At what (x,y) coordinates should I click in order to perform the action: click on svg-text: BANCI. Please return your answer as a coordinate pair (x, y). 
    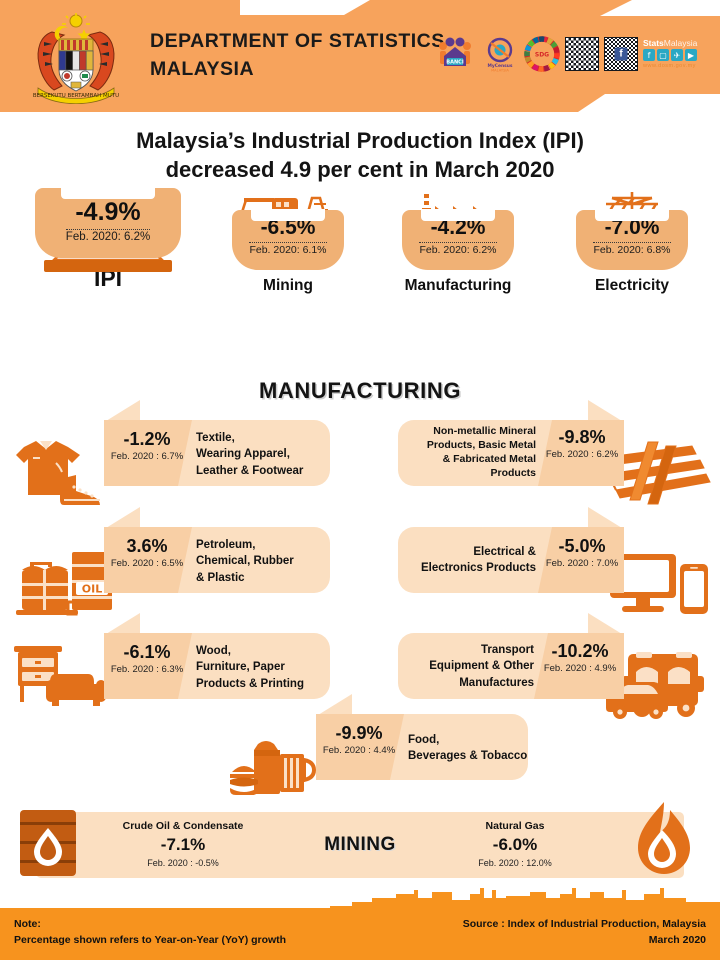
    Looking at the image, I should click on (455, 63).